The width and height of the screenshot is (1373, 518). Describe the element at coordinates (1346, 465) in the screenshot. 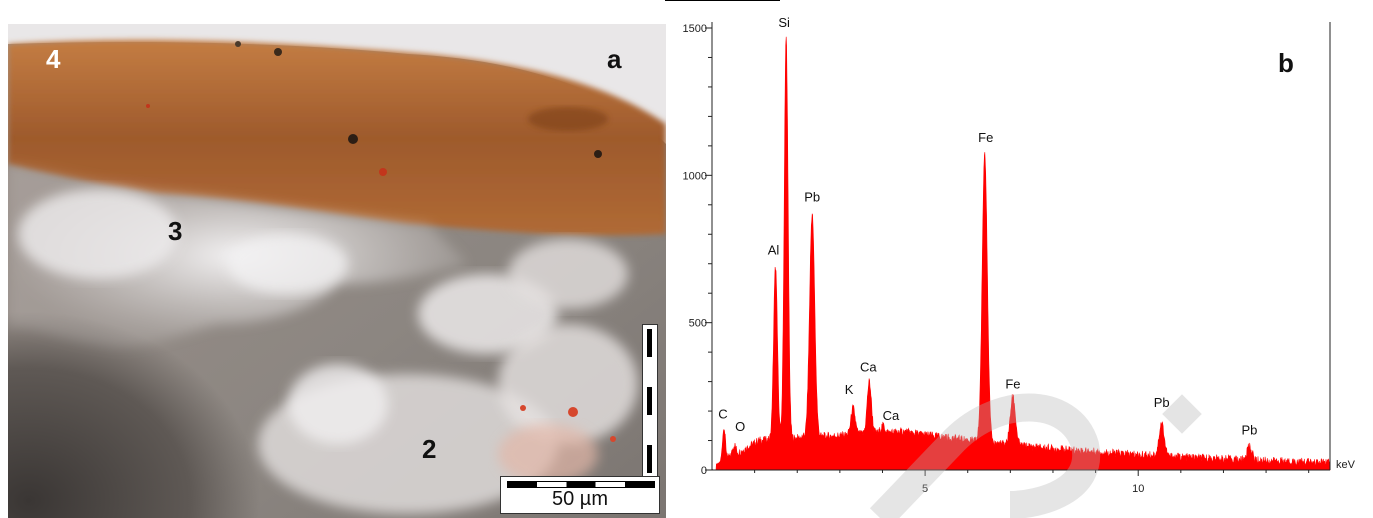

I see `x-axis-label: keV` at that location.